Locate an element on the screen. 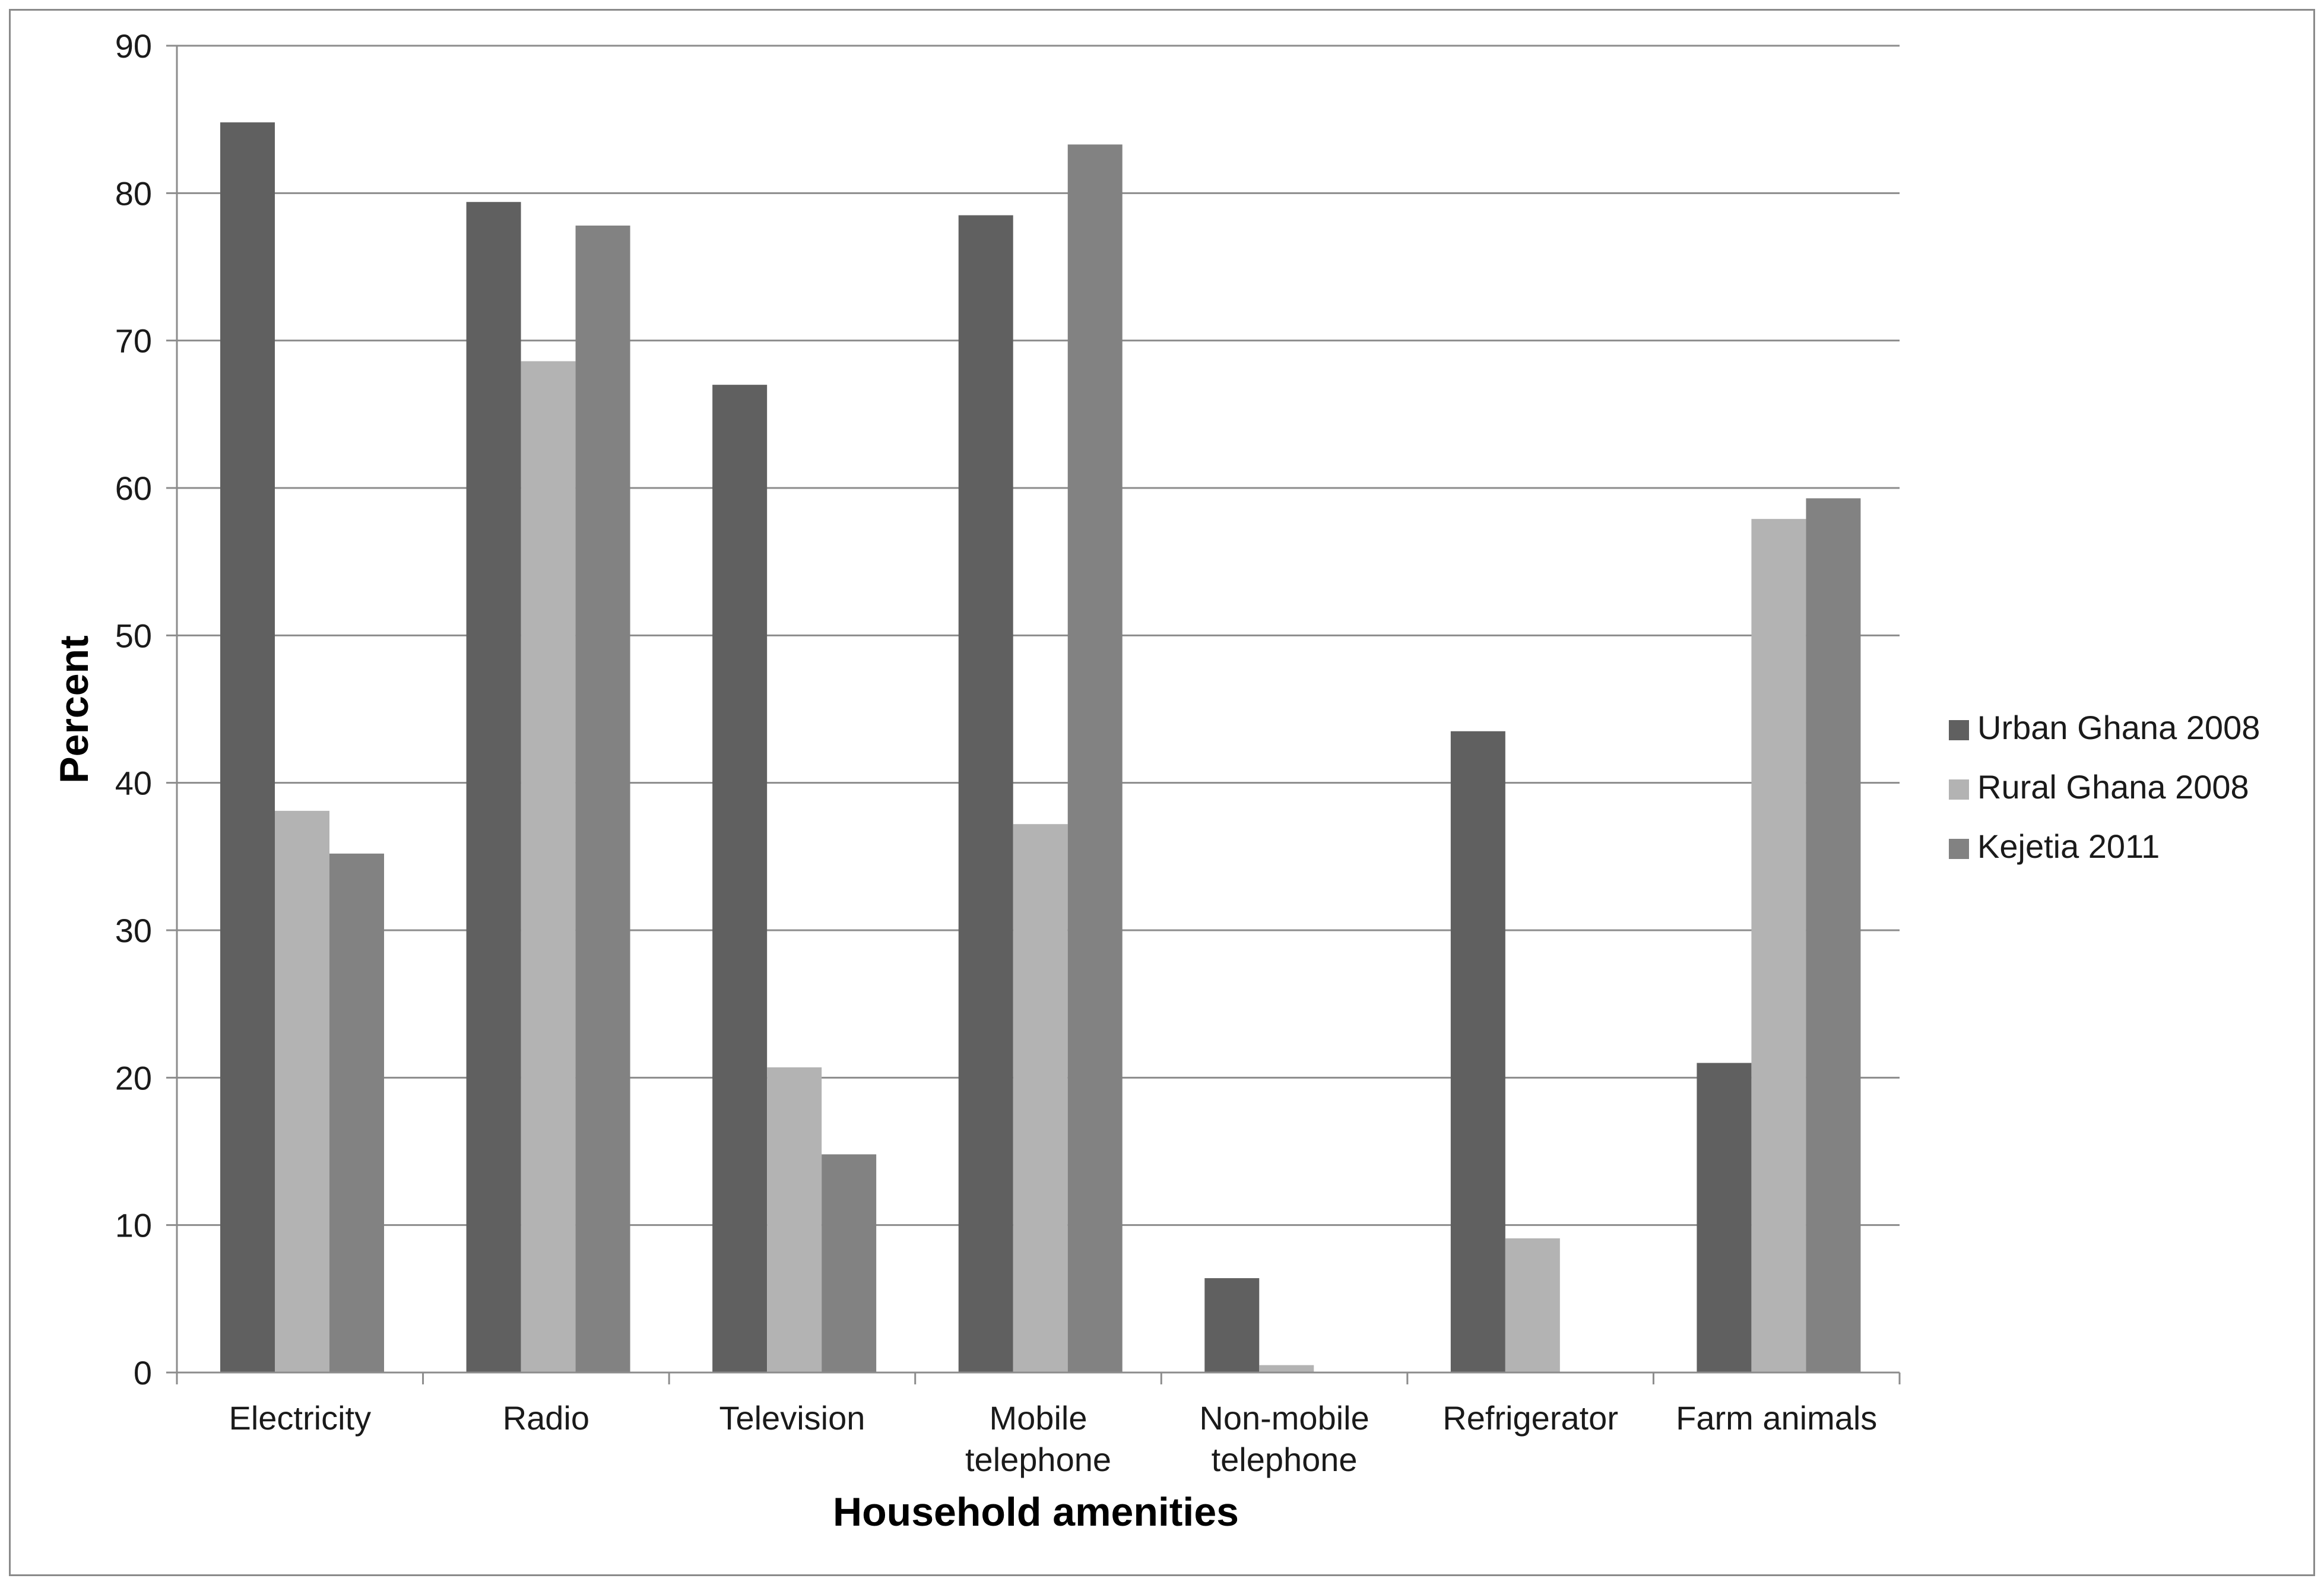 This screenshot has width=2324, height=1588. x-tick-label: Television is located at coordinates (792, 1418).